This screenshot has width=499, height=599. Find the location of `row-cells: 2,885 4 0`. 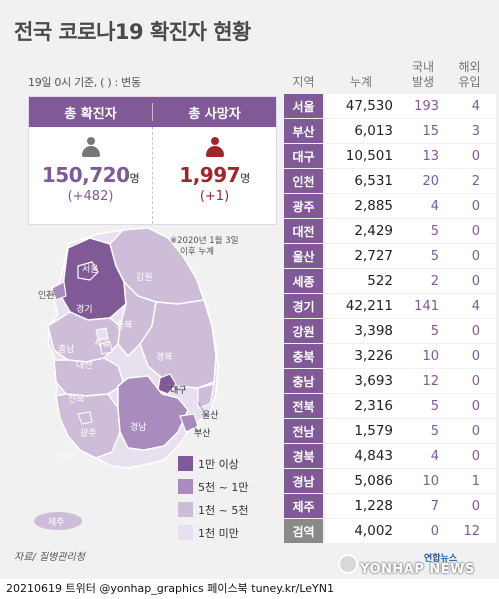

row-cells: 2,885 4 0 is located at coordinates (410, 206).